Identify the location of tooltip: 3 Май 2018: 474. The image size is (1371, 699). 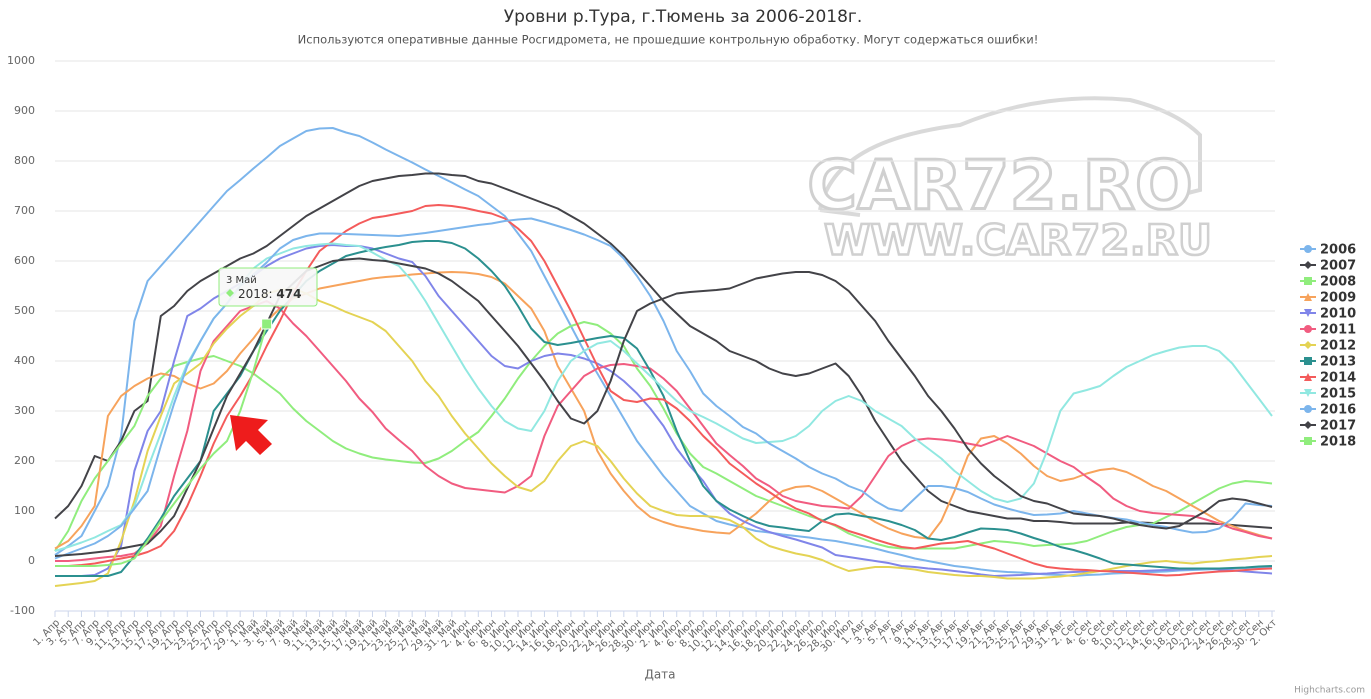
(268, 287).